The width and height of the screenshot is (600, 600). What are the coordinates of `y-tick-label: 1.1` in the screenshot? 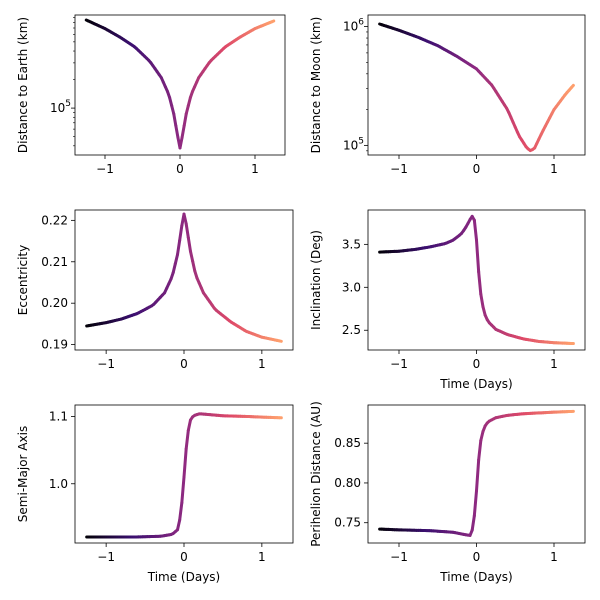 It's located at (58, 416).